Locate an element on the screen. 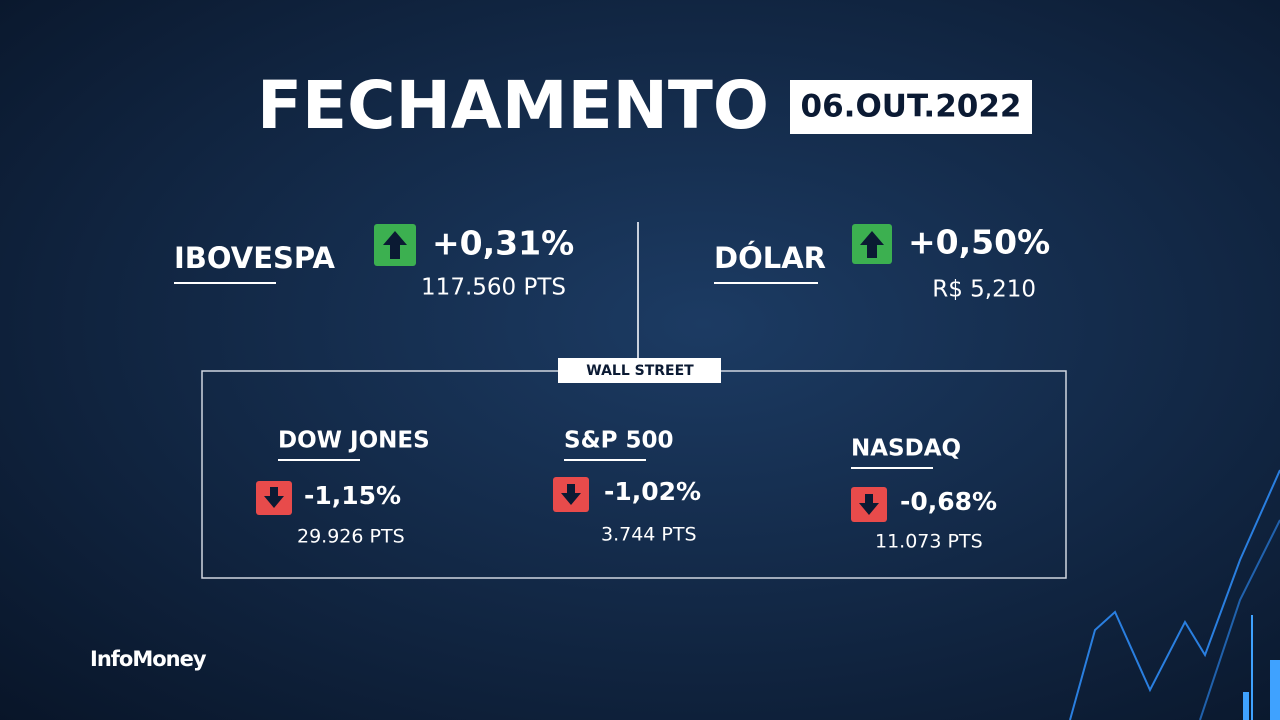 The height and width of the screenshot is (720, 1280). index-name: NASDAQ is located at coordinates (906, 449).